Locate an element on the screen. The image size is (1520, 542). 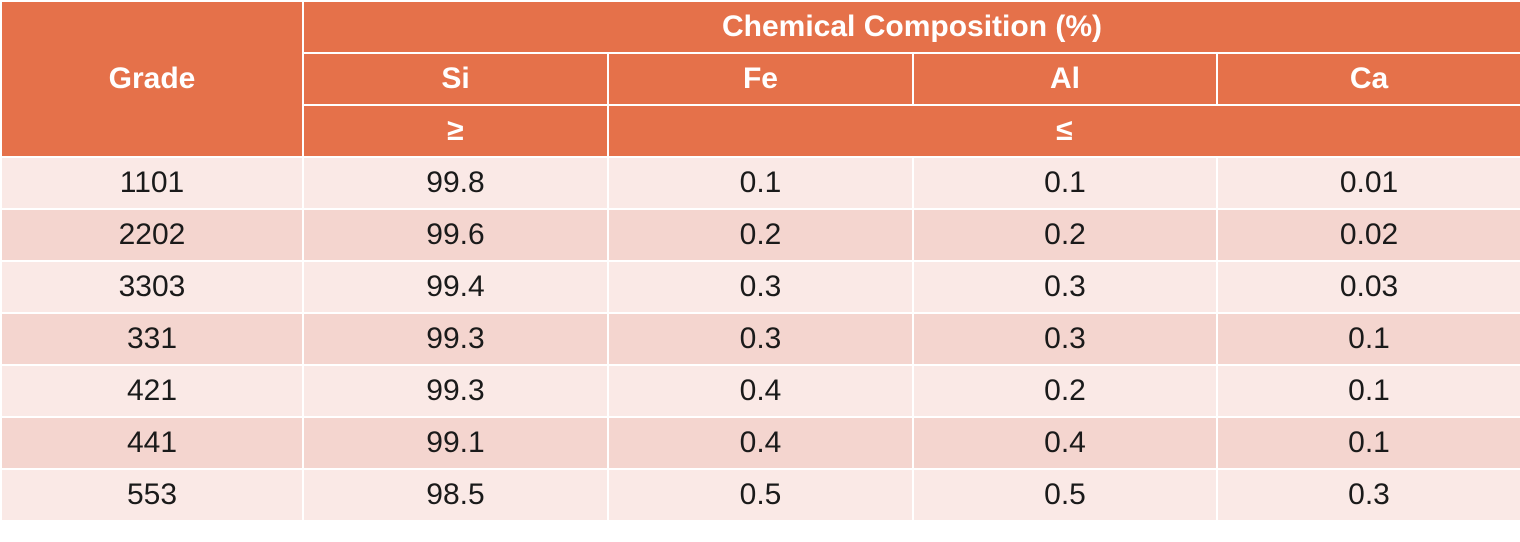
table-row: 2202 99.6 0.2 0.2 0.02 is located at coordinates (760, 235).